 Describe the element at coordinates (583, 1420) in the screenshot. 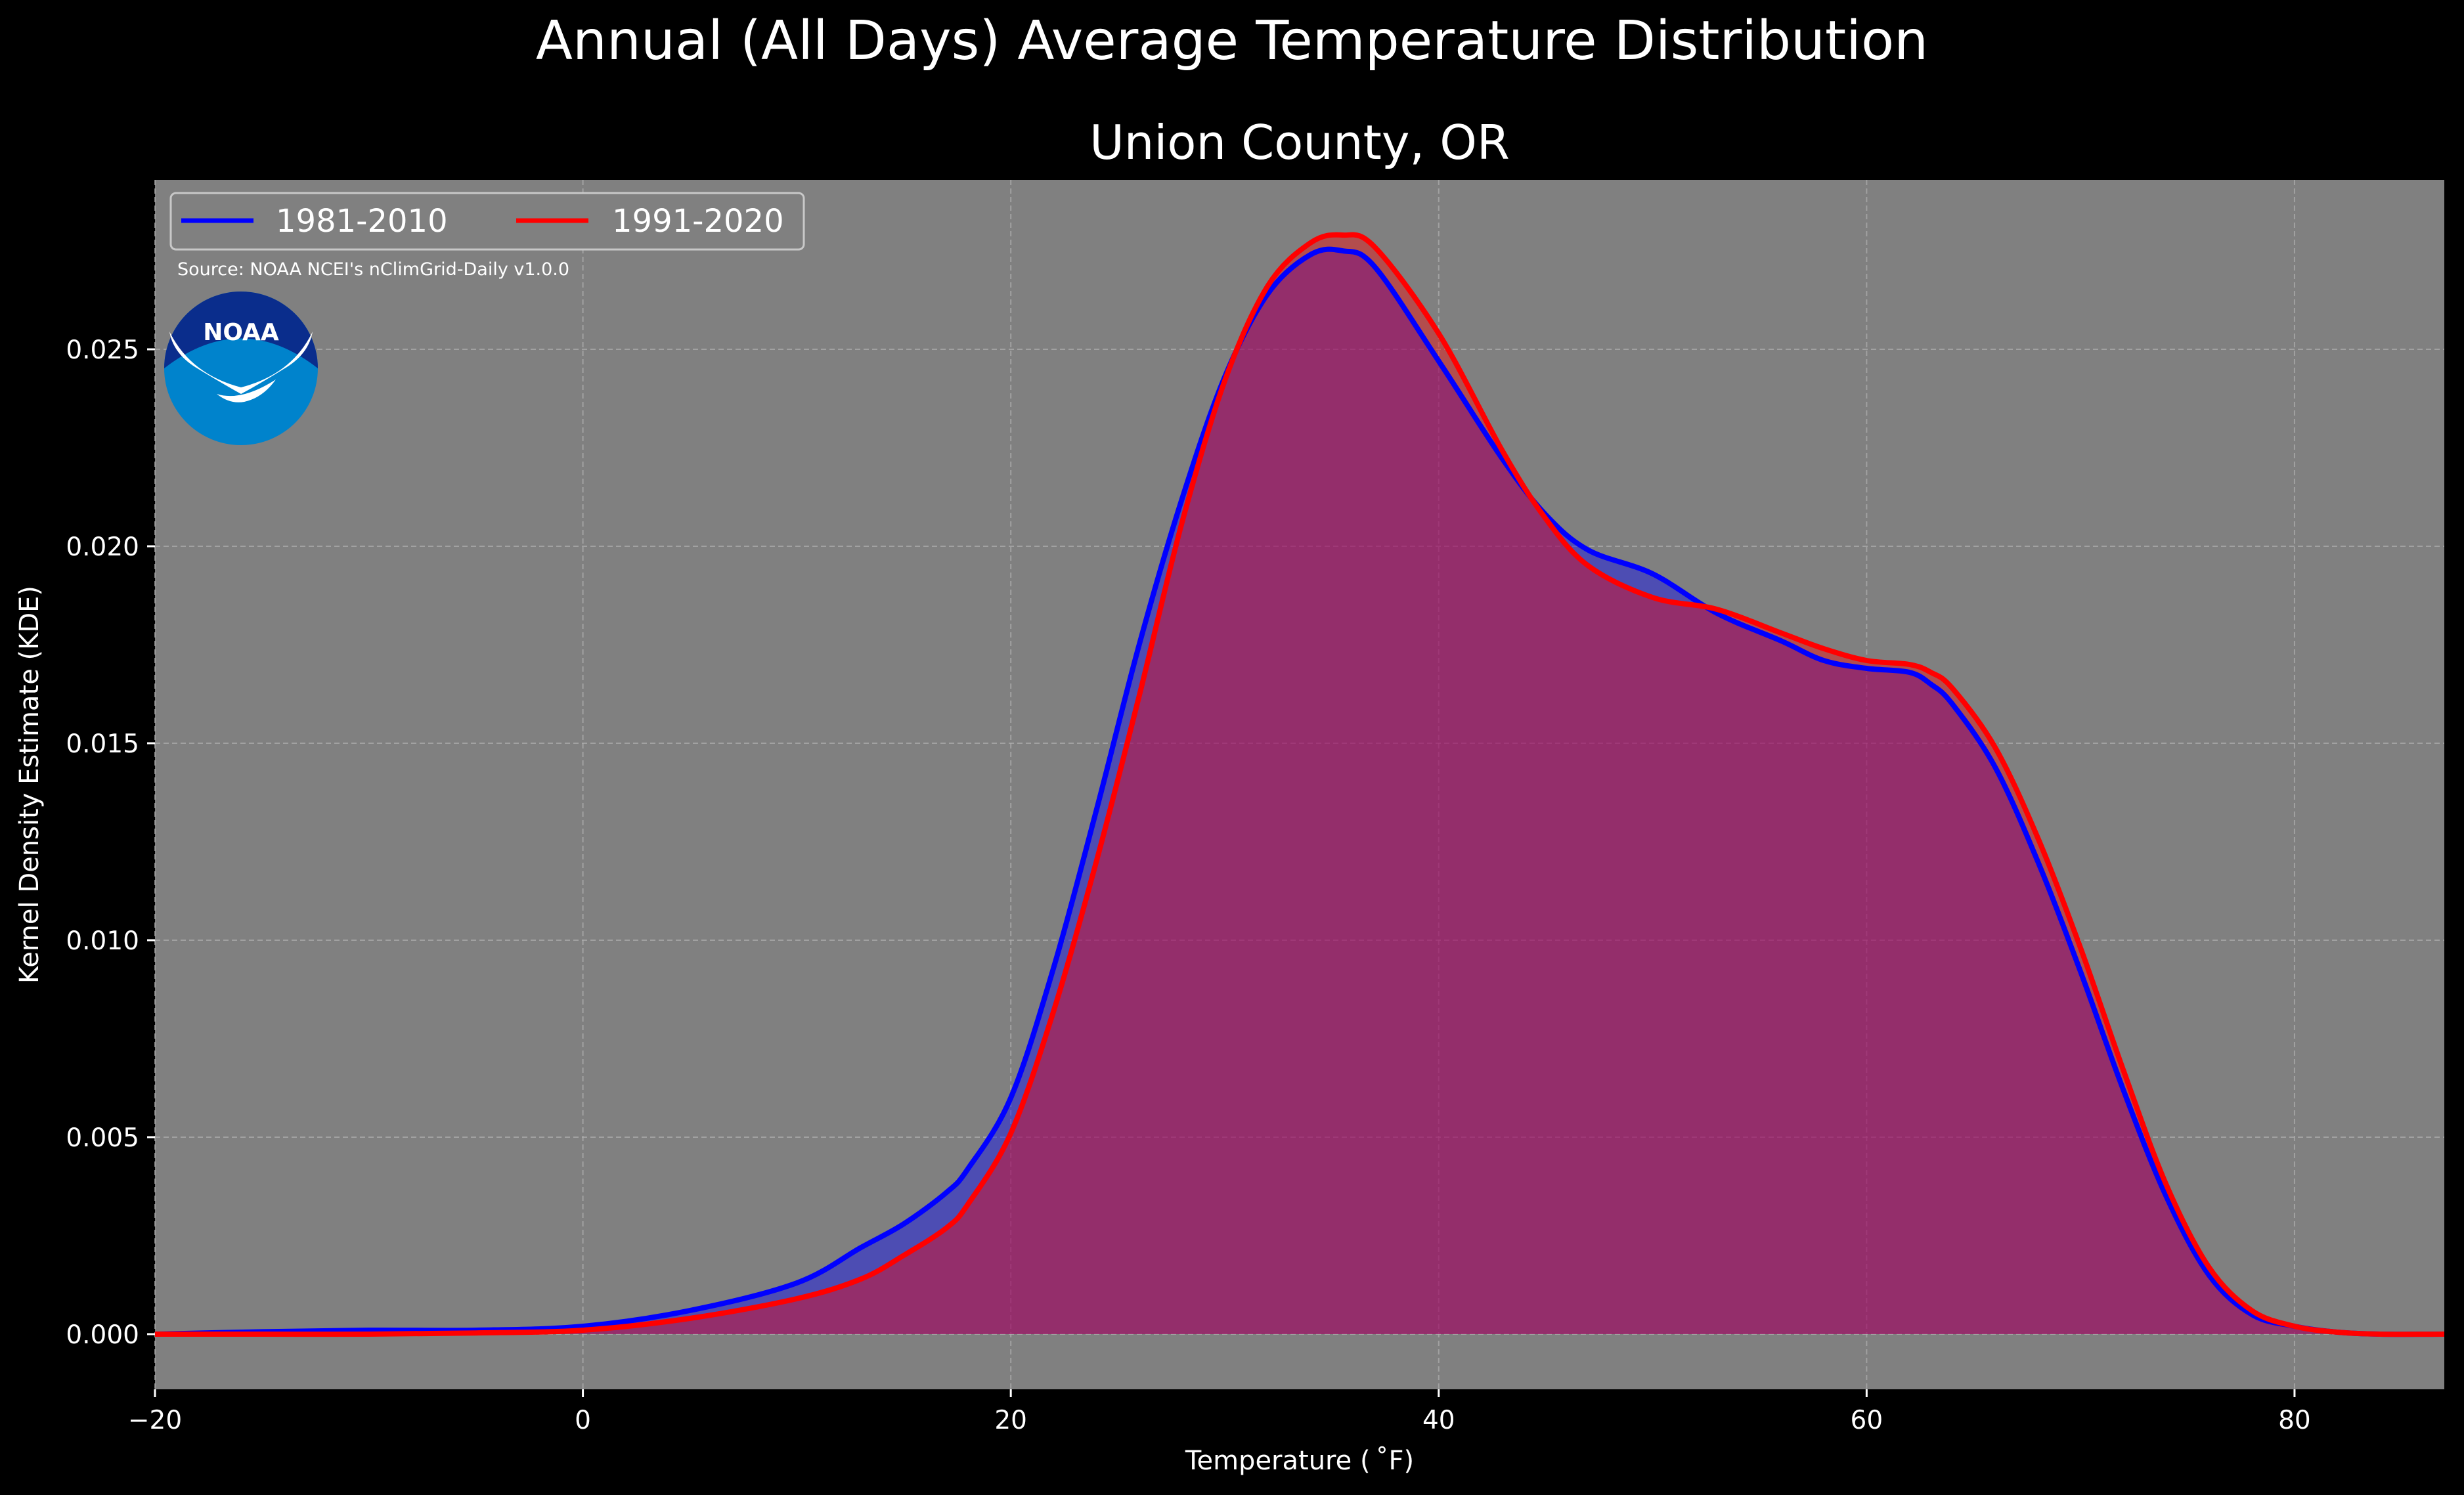

I see `x-tick-label: 0` at that location.